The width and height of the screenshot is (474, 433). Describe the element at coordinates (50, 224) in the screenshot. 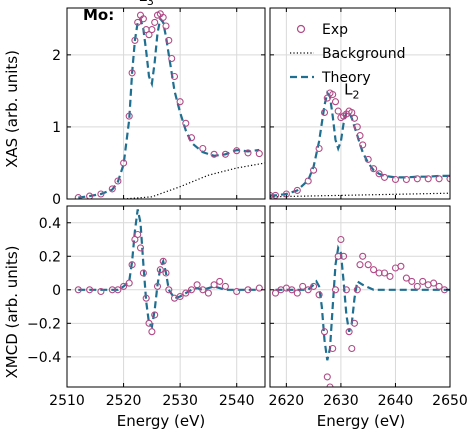

I see `y-tick-label: 0.4` at that location.